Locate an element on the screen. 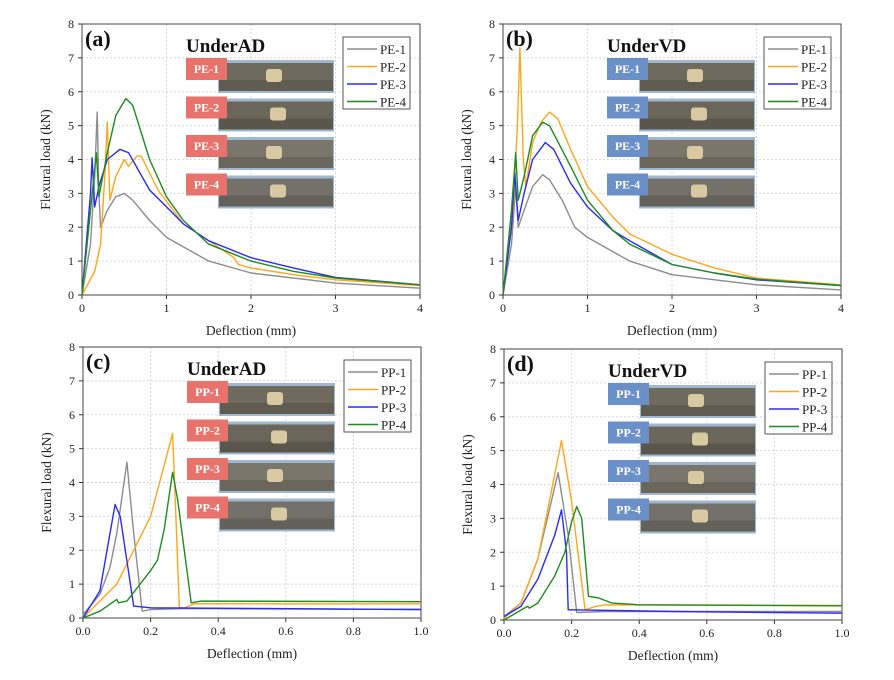 The height and width of the screenshot is (680, 894). y-tick-label: 0 is located at coordinates (71, 295).